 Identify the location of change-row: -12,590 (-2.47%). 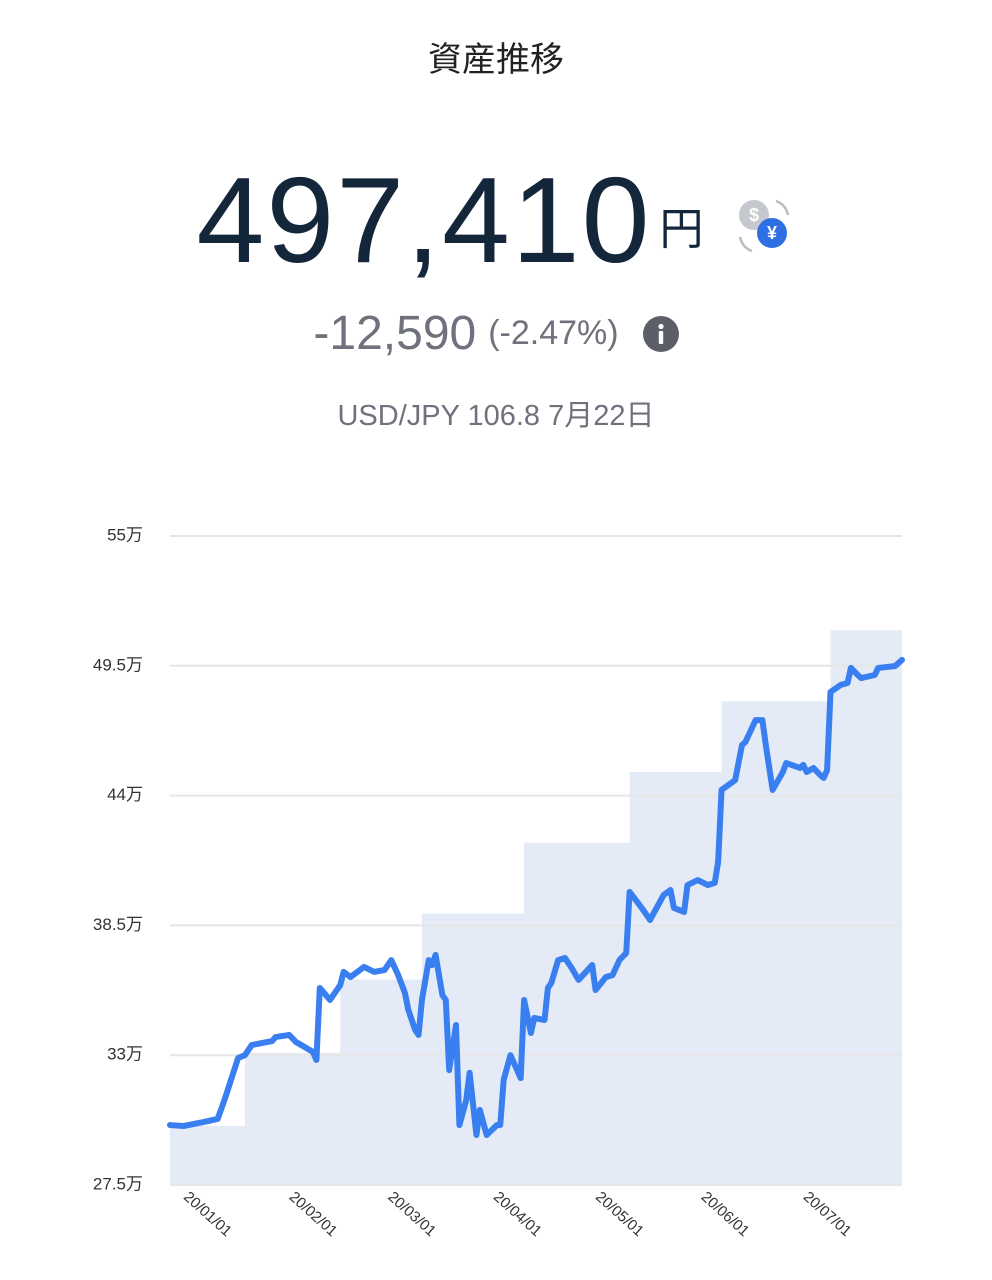
(496, 333).